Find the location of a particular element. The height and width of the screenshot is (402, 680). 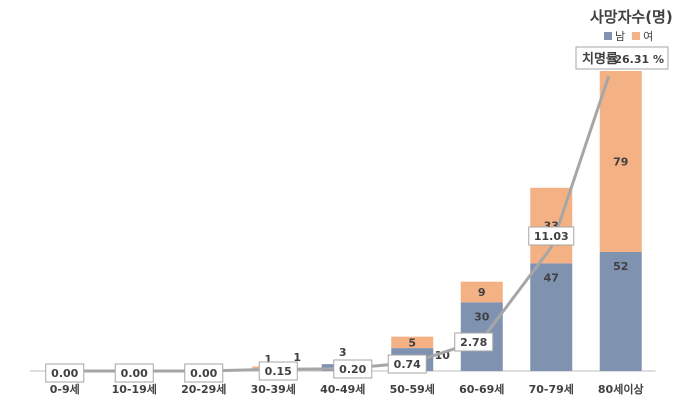

bar-label-female: 5 is located at coordinates (412, 342).